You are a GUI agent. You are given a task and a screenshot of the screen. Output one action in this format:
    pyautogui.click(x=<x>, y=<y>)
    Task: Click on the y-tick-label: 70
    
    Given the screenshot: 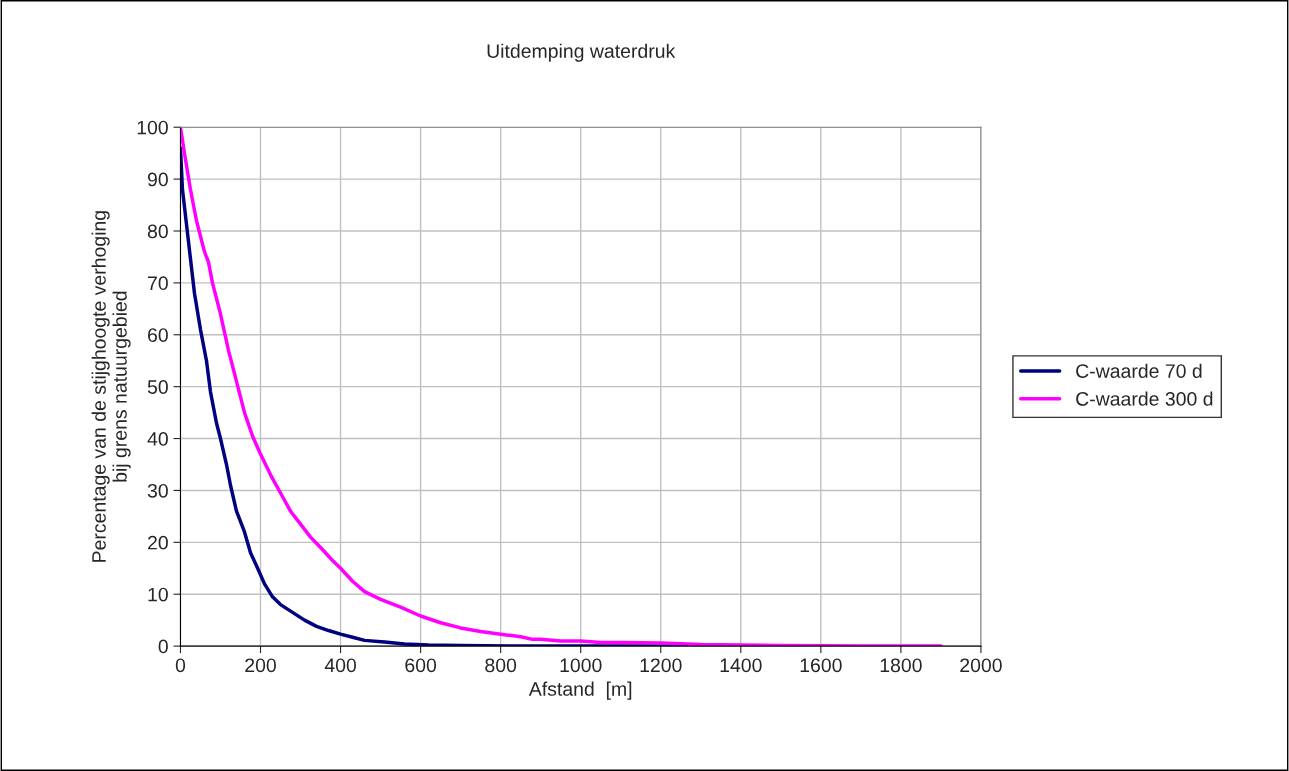 What is the action you would take?
    pyautogui.click(x=158, y=283)
    